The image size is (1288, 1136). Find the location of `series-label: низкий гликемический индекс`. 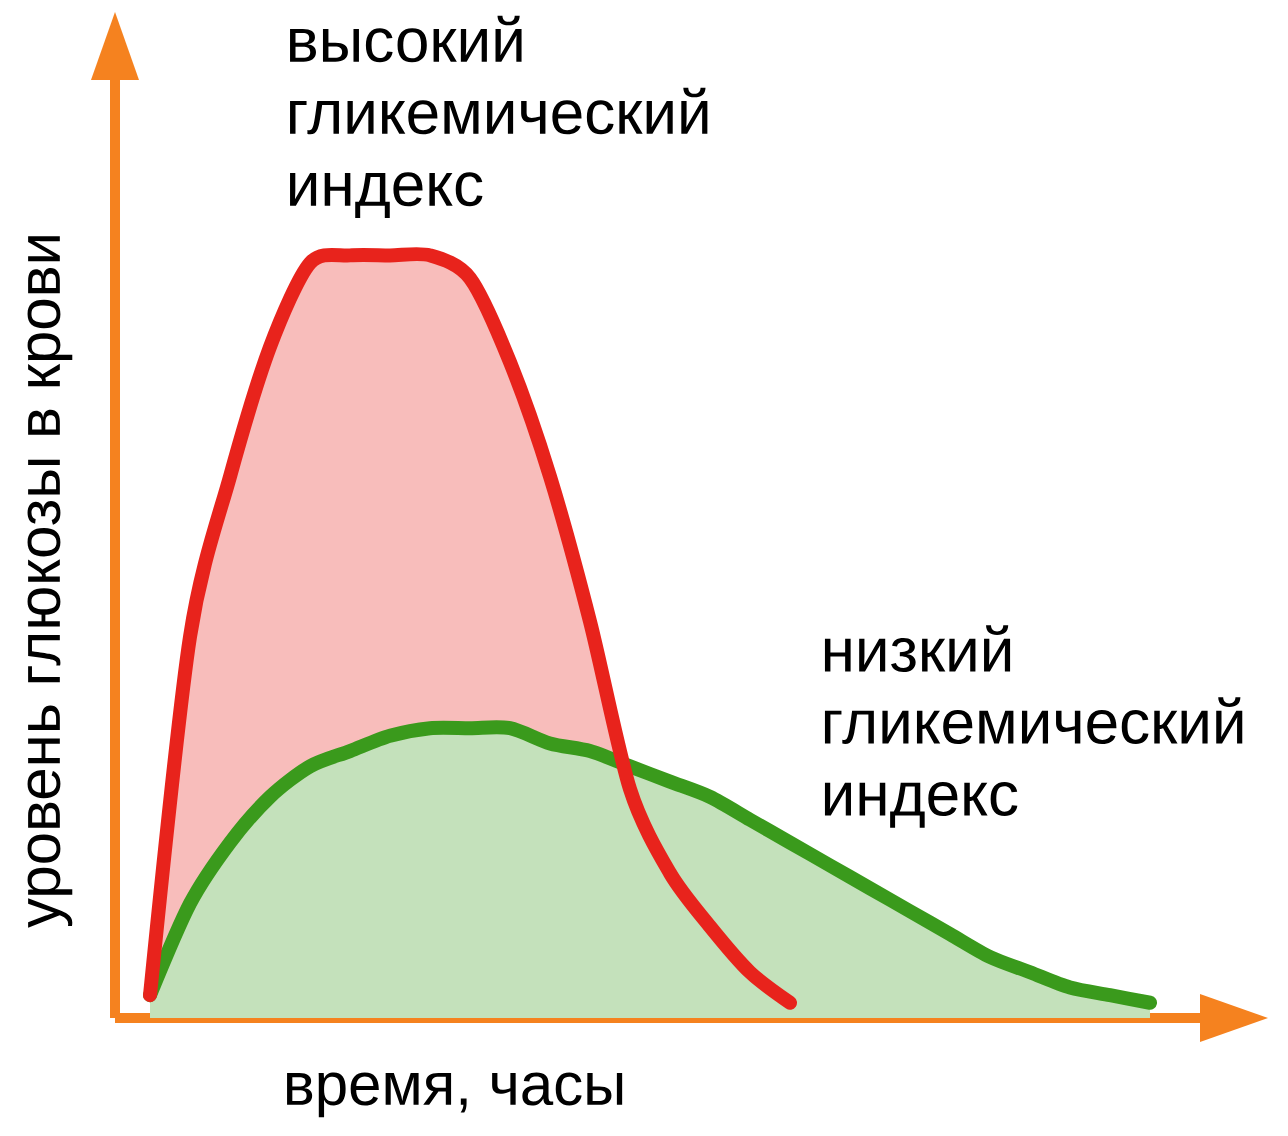

series-label: низкий гликемический индекс is located at coordinates (1033, 726).